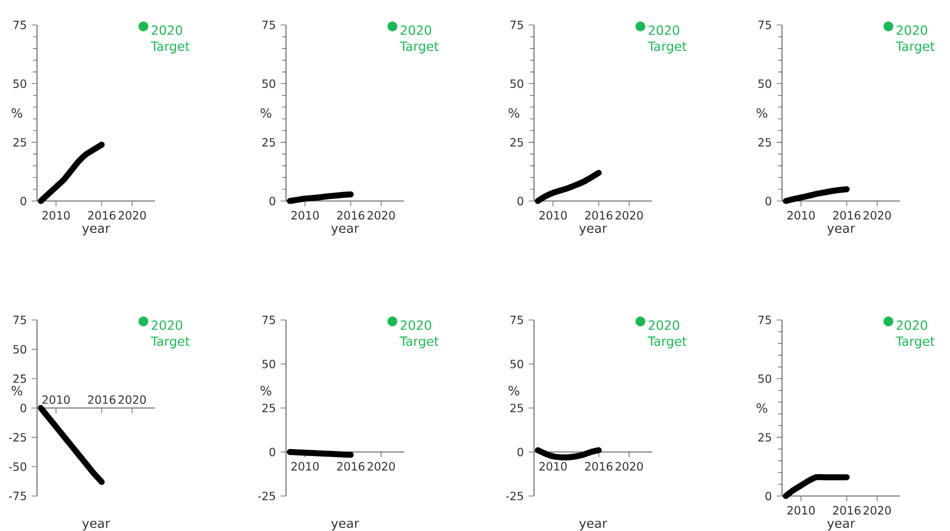  What do you see at coordinates (17, 496) in the screenshot?
I see `y-tick-label: -75` at bounding box center [17, 496].